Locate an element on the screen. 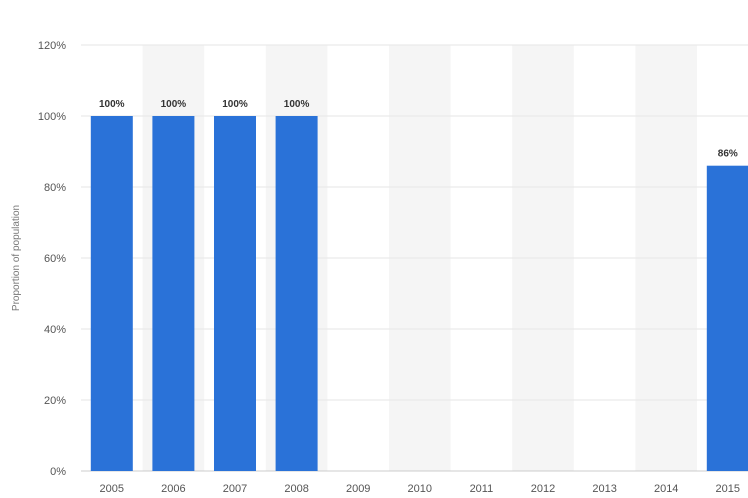 The image size is (748, 498). y-tick-label: 60% is located at coordinates (55, 259).